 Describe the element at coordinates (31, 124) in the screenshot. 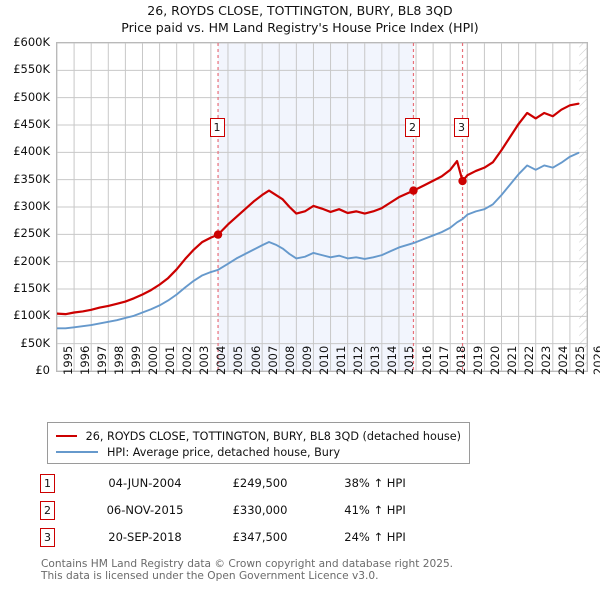

I see `y-axis-tick-label: £450K` at that location.